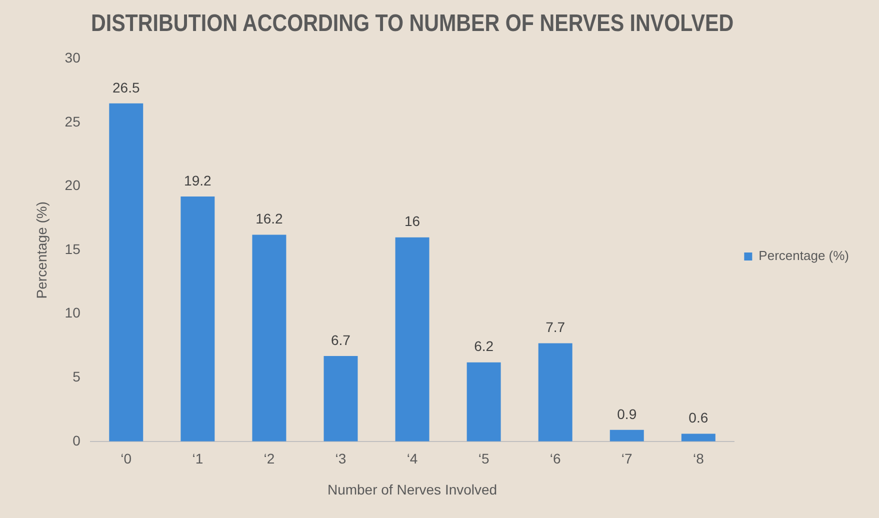 This screenshot has height=518, width=879. What do you see at coordinates (698, 458) in the screenshot?
I see `x-tick-label: ‘8` at bounding box center [698, 458].